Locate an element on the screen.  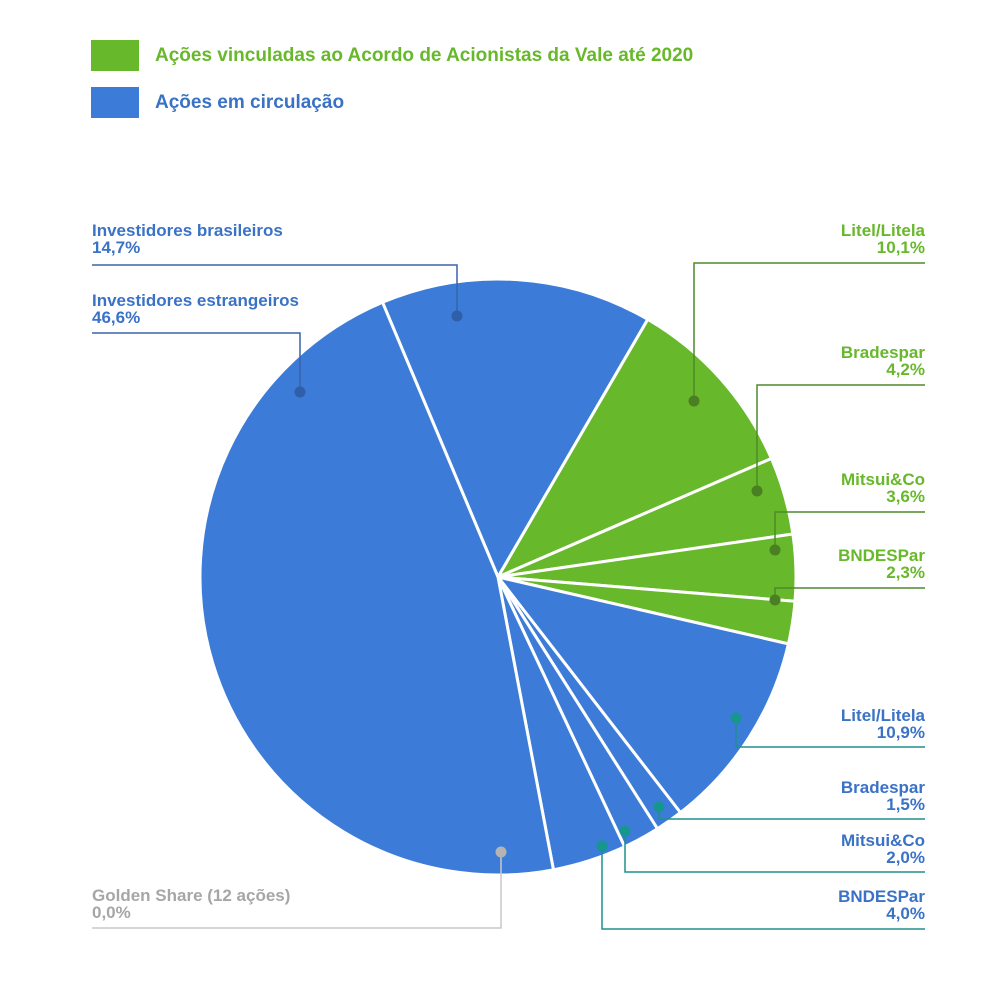
label-mitsui-blue-value: 2,0% is located at coordinates (905, 857).